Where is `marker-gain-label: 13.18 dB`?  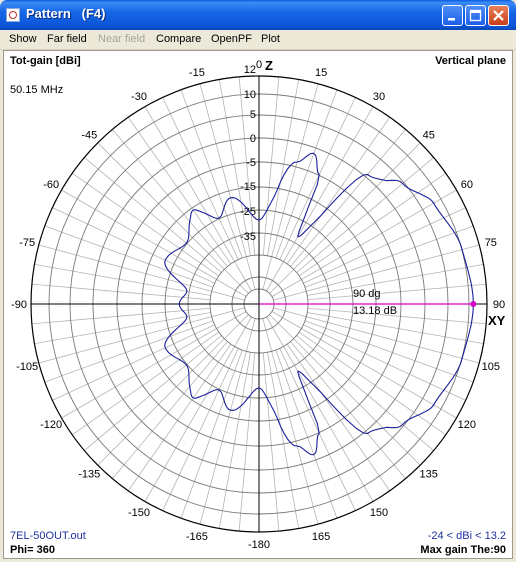
marker-gain-label: 13.18 dB is located at coordinates (375, 311).